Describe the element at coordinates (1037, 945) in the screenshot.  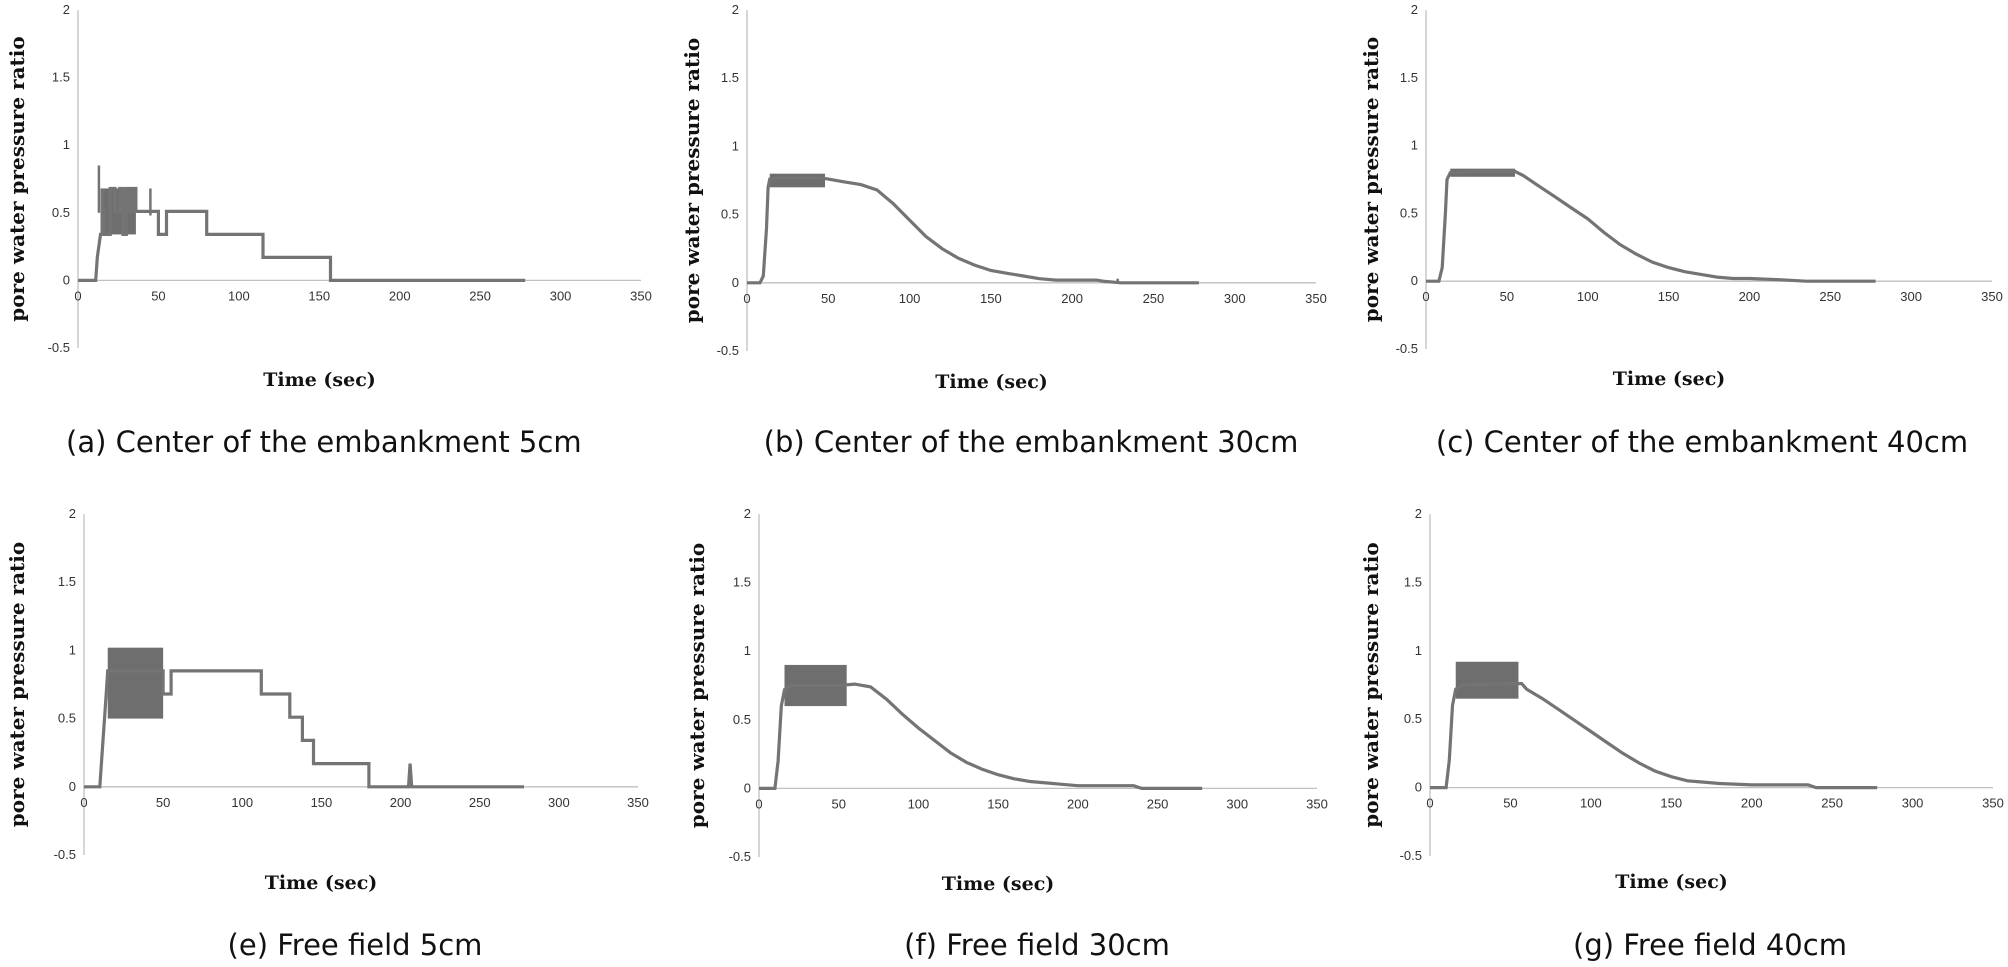
I see `panel-caption: (f) Free field 30cm` at that location.